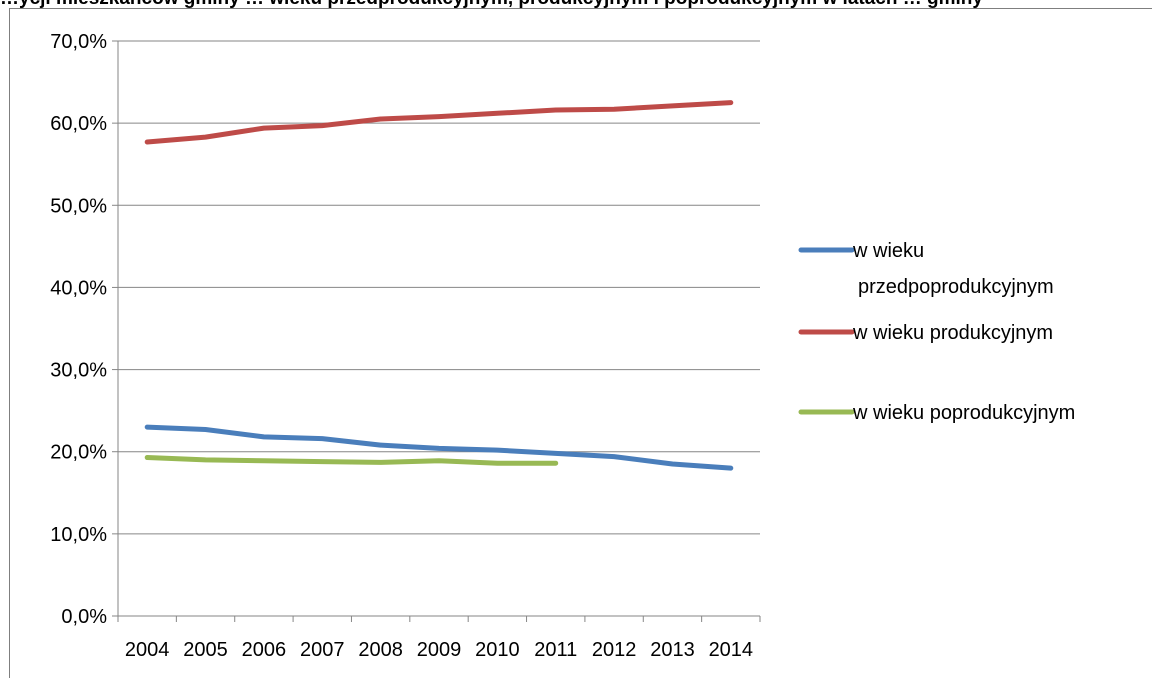 Image resolution: width=1152 pixels, height=678 pixels. What do you see at coordinates (84, 617) in the screenshot?
I see `y-tick-label: 0,0%` at bounding box center [84, 617].